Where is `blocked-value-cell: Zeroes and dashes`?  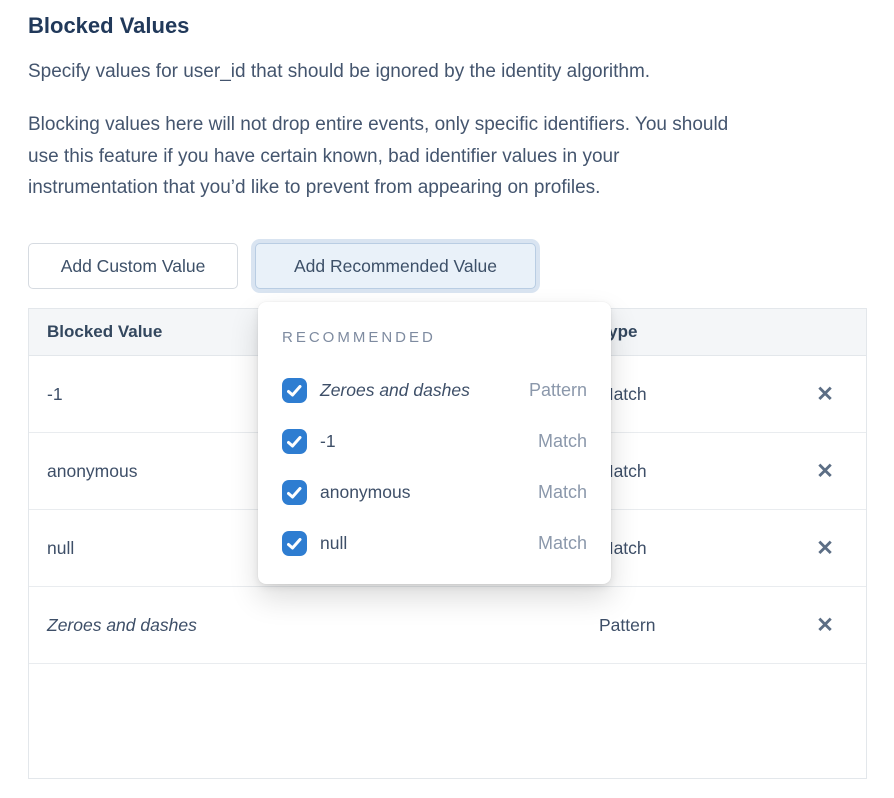
blocked-value-cell: Zeroes and dashes is located at coordinates (122, 624).